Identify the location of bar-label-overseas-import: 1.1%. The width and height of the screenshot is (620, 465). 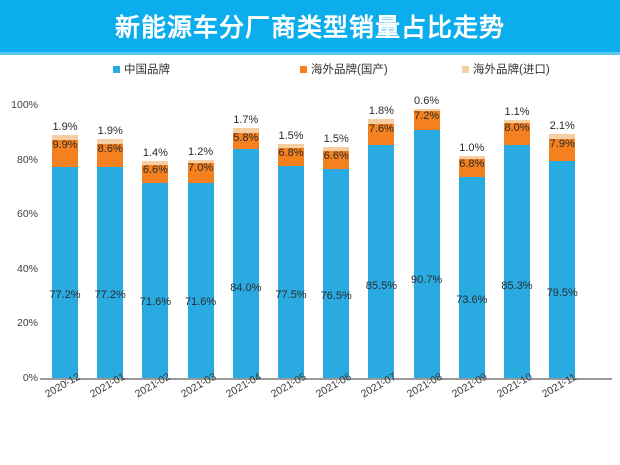
(517, 112).